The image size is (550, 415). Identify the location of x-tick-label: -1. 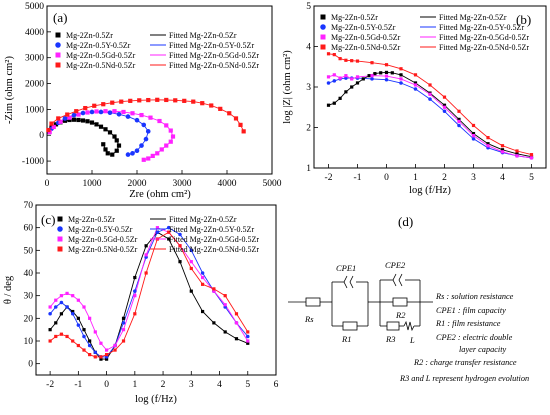
(358, 178).